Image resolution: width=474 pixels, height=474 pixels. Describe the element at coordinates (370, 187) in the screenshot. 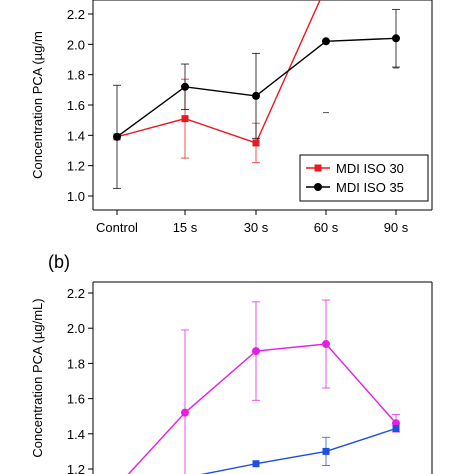

I see `legend-label: MDI ISO 35` at that location.